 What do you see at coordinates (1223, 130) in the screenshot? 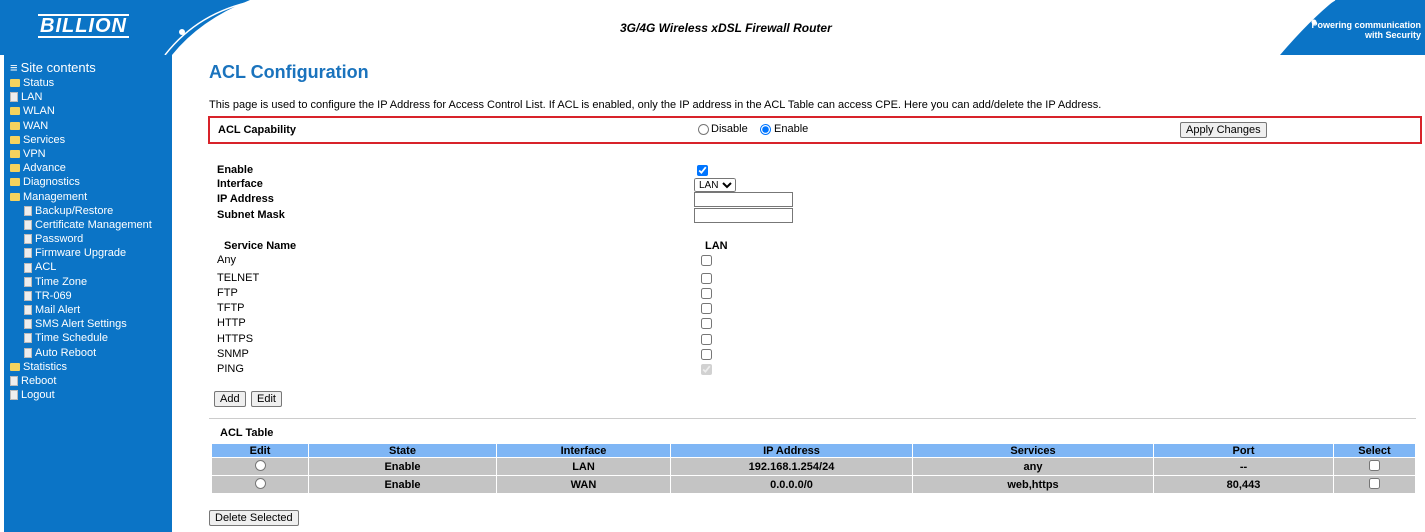
I see `apply-changes-button: Apply Changes` at bounding box center [1223, 130].